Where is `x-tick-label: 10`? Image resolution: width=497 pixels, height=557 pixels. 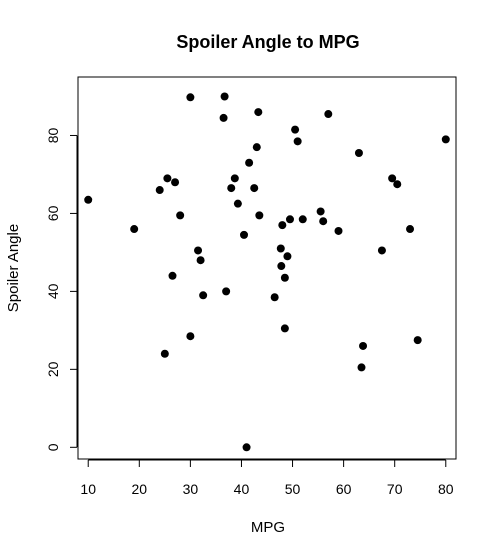
x-tick-label: 10 is located at coordinates (88, 489).